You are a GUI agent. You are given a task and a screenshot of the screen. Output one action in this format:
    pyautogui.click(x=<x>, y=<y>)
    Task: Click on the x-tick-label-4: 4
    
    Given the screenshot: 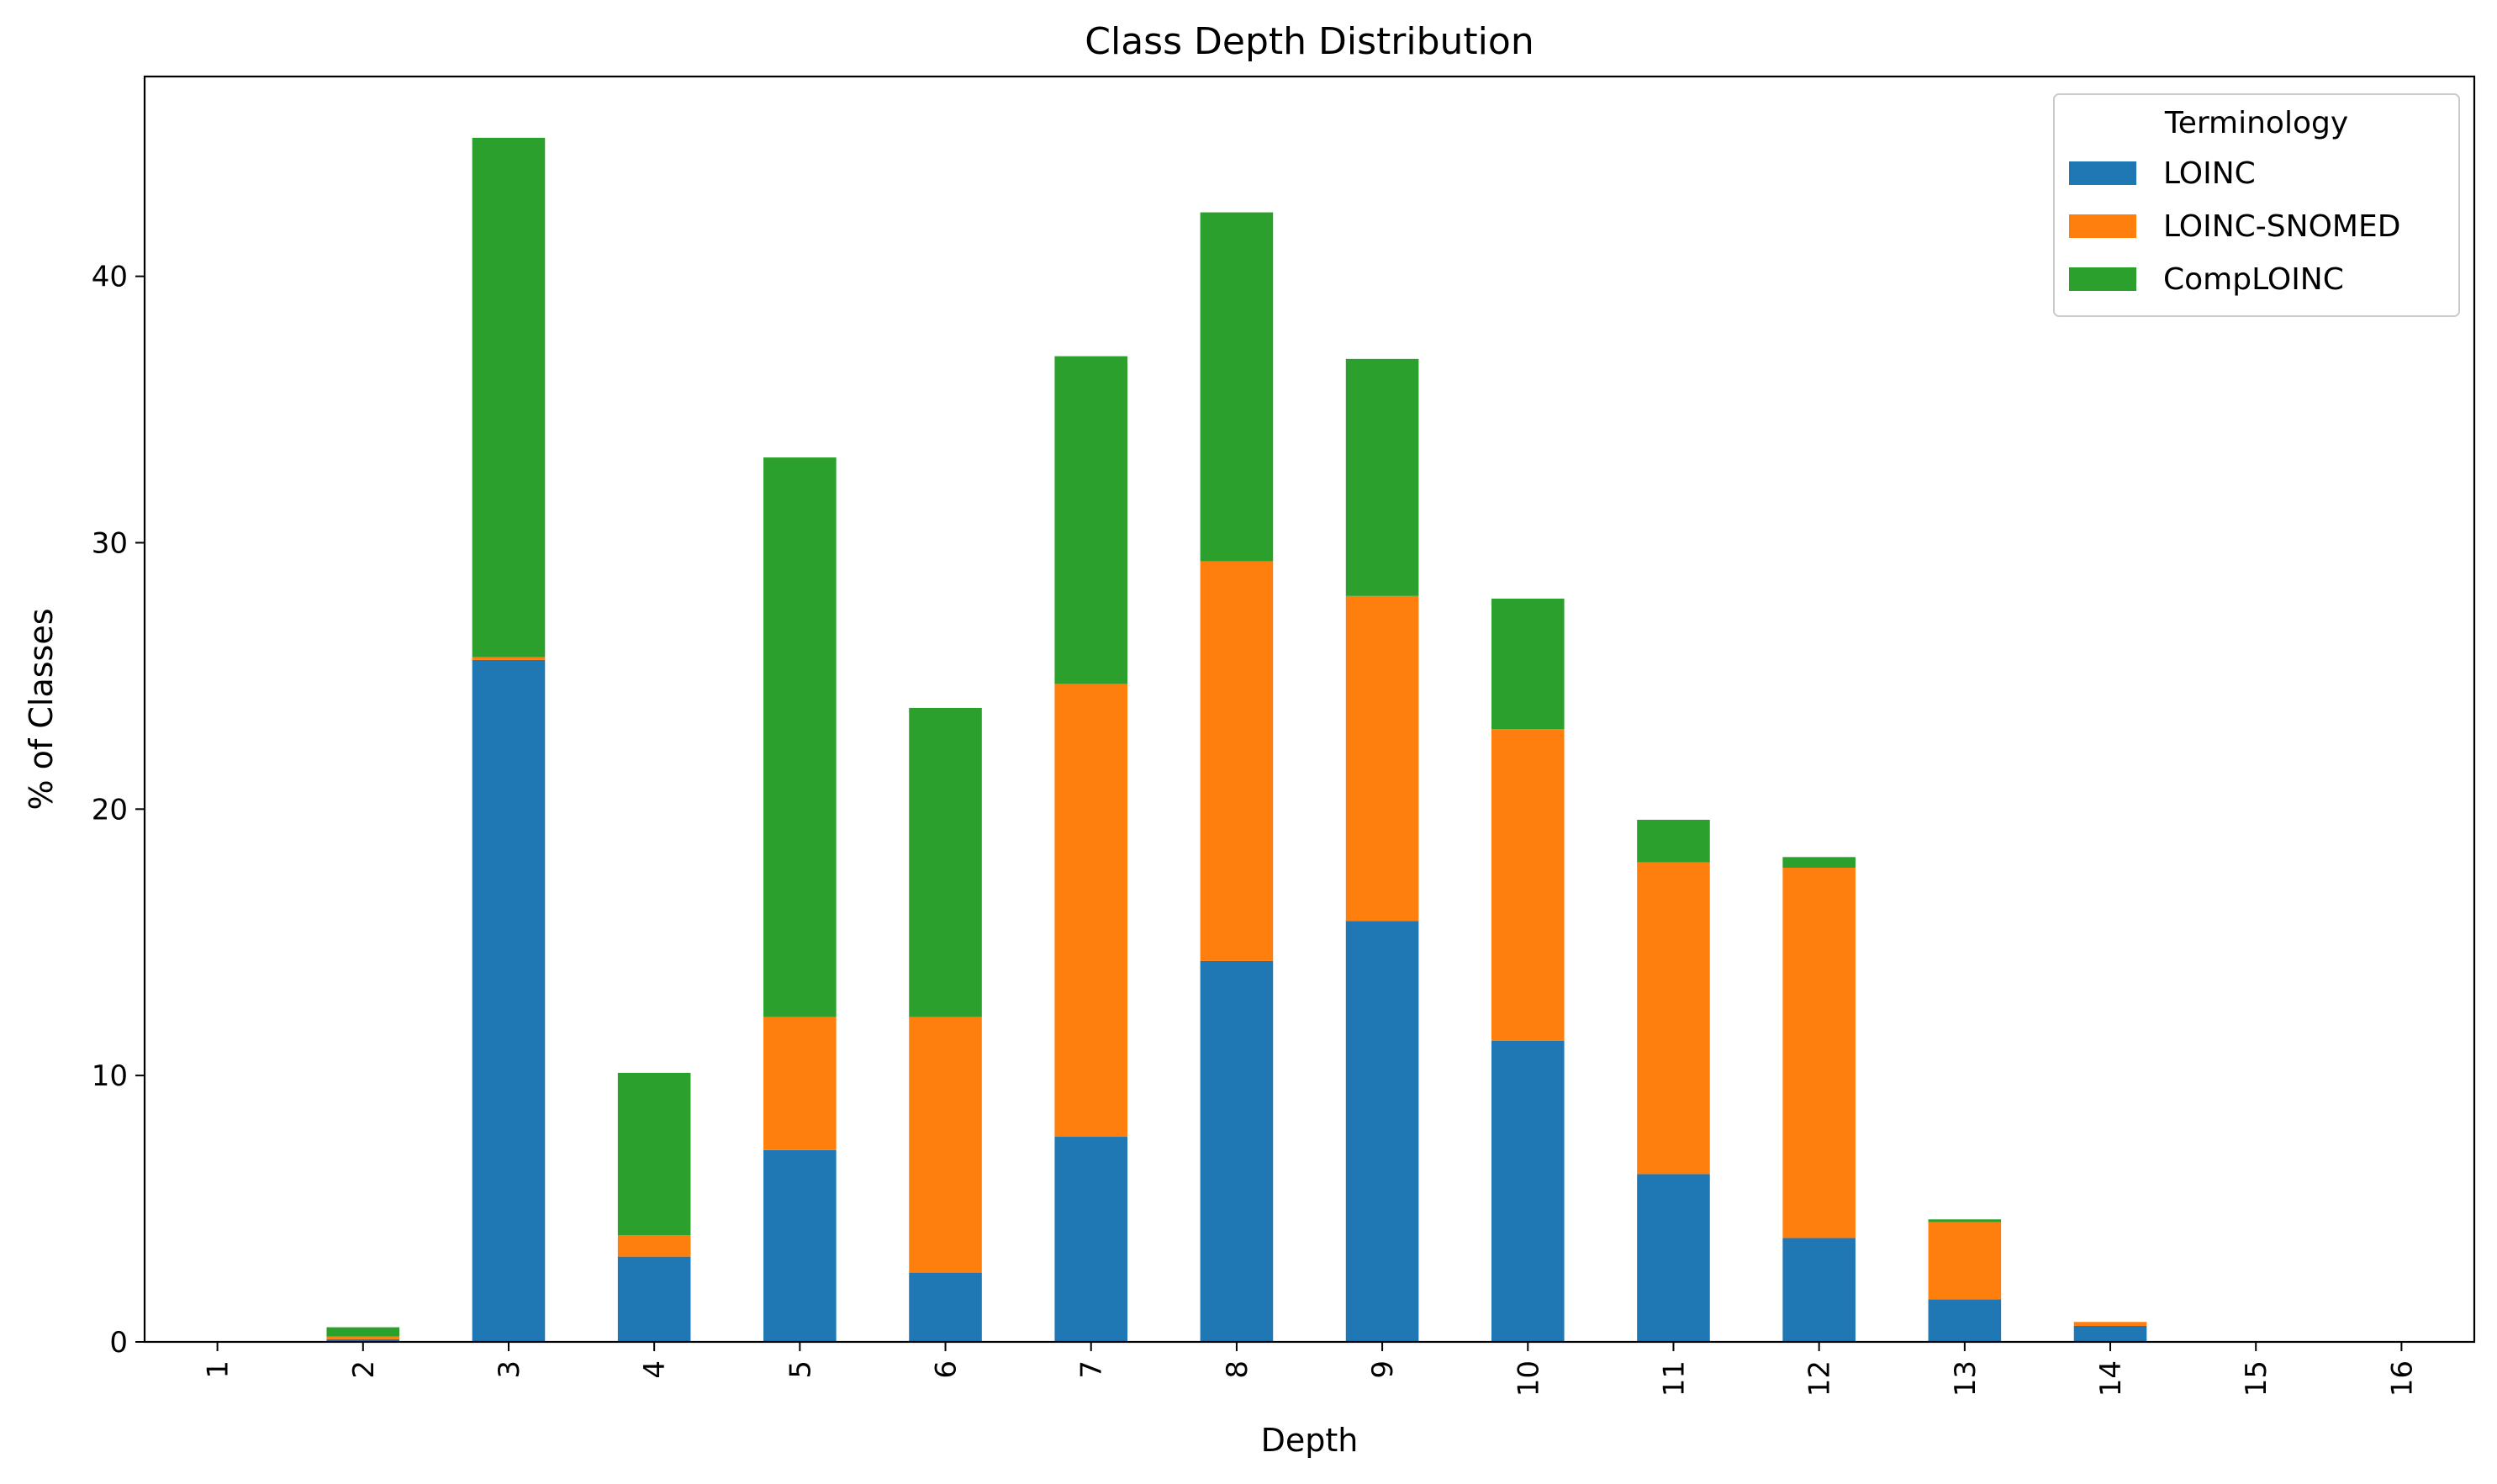 What is the action you would take?
    pyautogui.click(x=655, y=1369)
    